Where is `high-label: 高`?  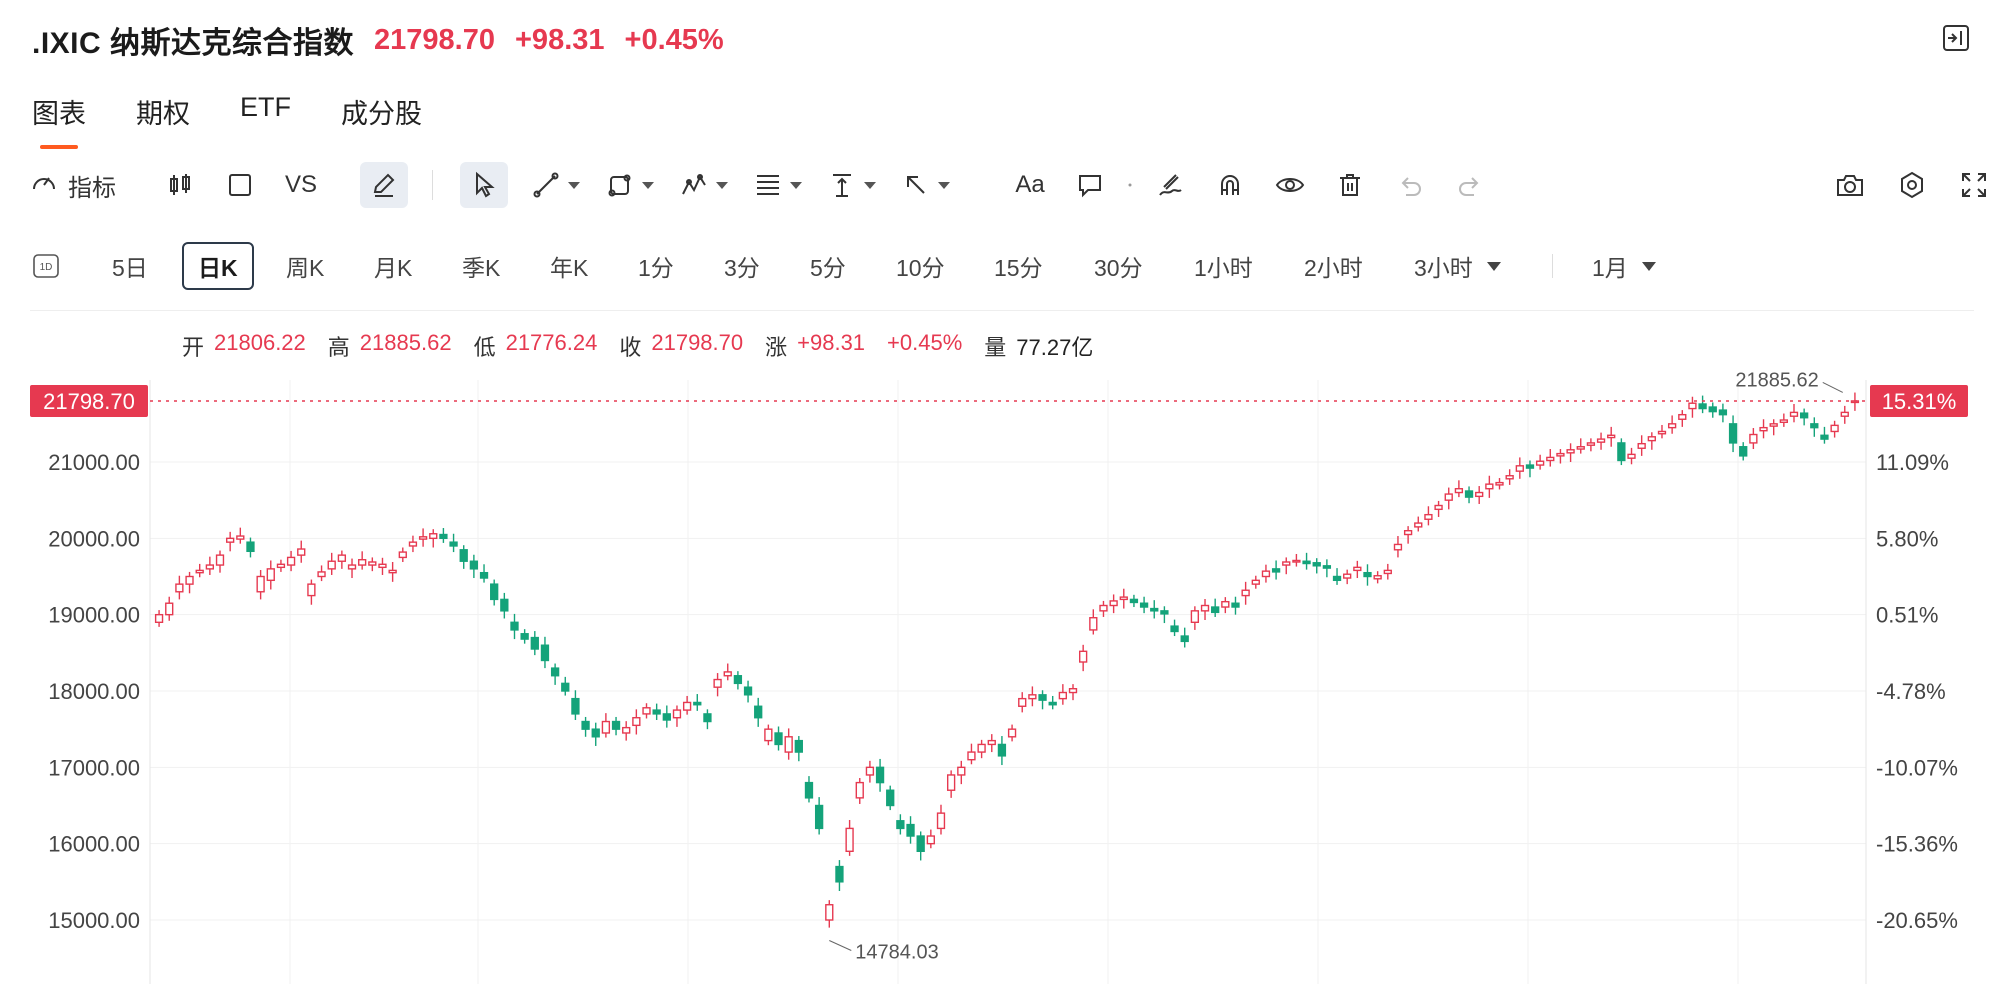 high-label: 高 is located at coordinates (338, 347).